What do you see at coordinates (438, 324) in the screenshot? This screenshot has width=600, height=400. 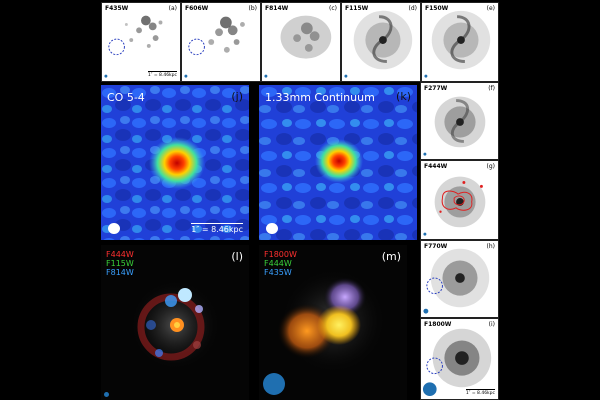 I see `filter-label: F1800W` at bounding box center [438, 324].